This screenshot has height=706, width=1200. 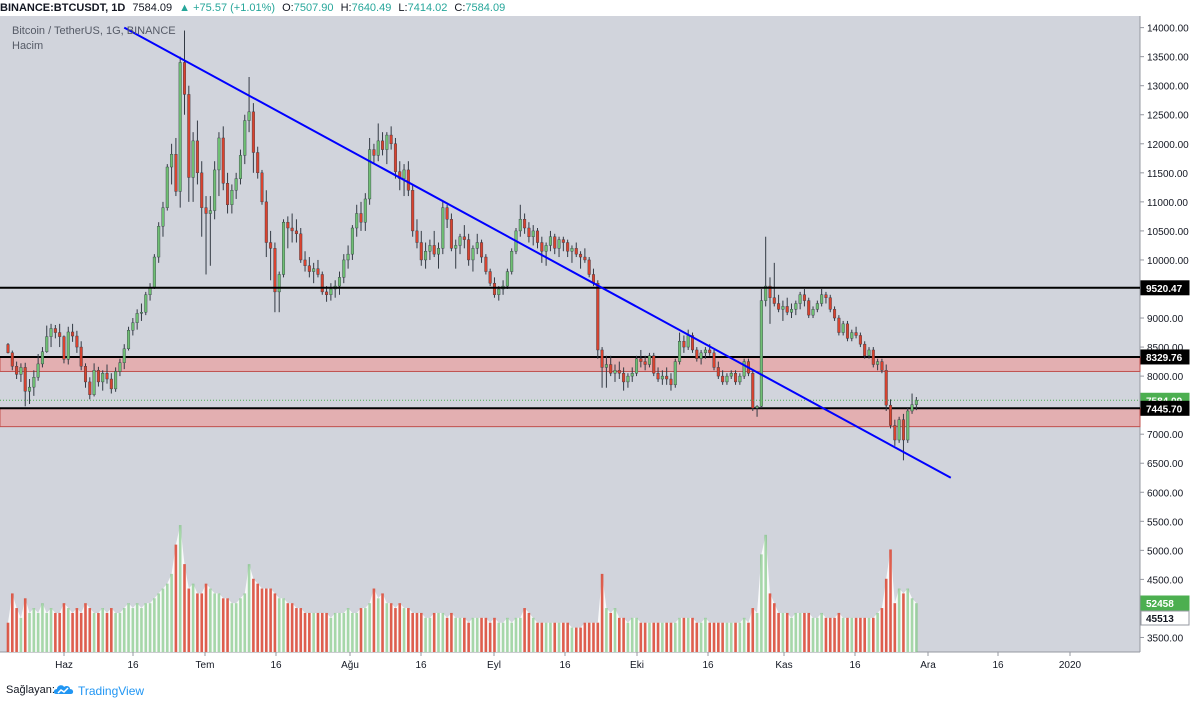 I want to click on time-tick-label: 2020, so click(x=1070, y=665).